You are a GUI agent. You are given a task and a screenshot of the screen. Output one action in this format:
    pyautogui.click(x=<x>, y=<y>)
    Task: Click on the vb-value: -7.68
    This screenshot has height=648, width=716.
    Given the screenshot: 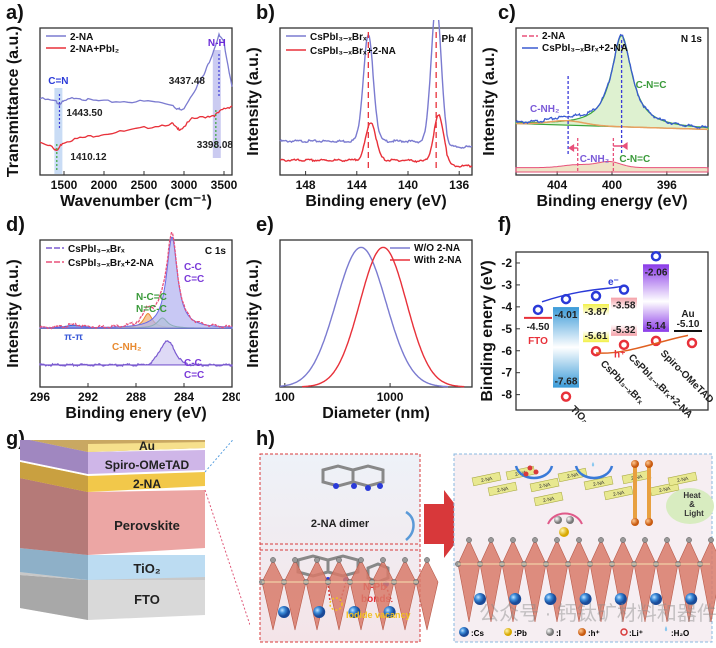 What is the action you would take?
    pyautogui.click(x=566, y=382)
    